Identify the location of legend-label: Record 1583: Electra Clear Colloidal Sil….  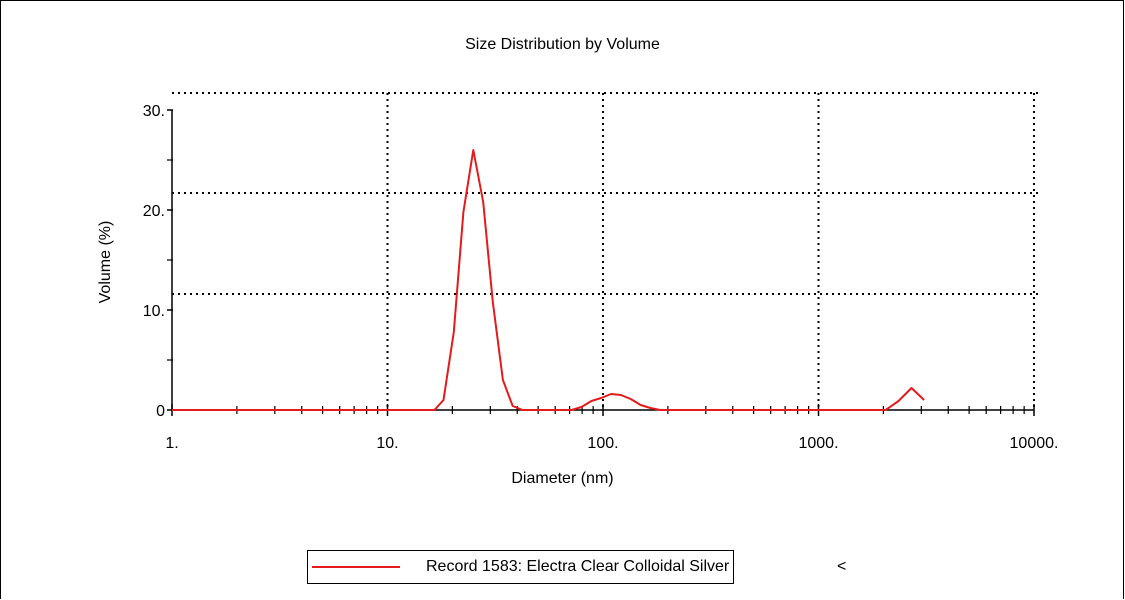
(578, 566).